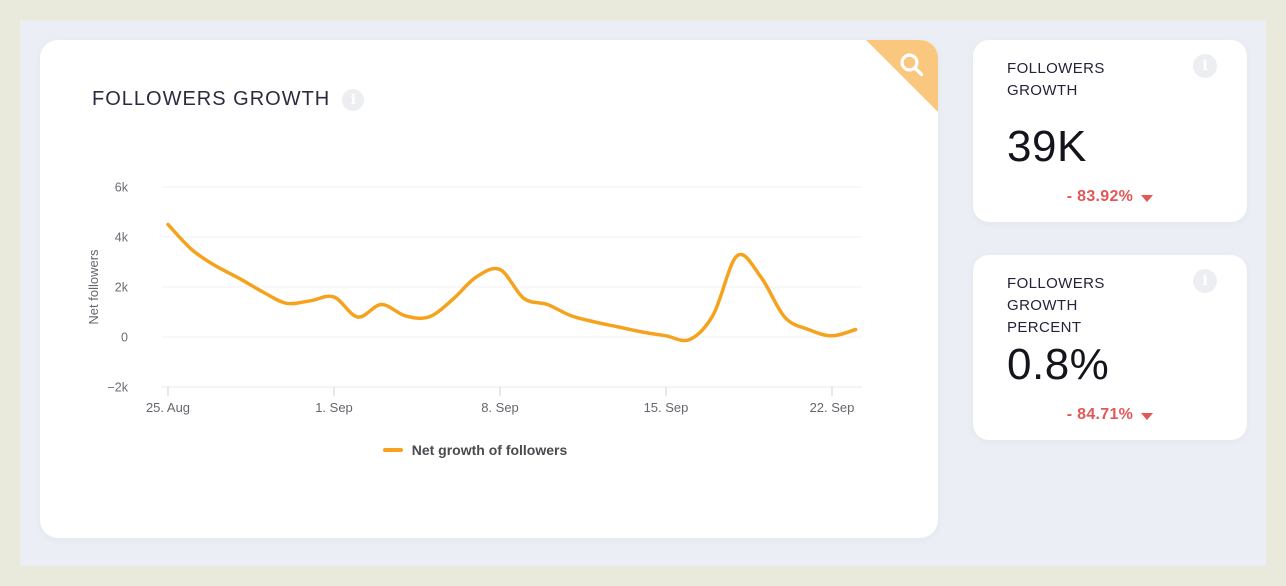 This screenshot has width=1286, height=586. I want to click on followers-growth-percent-stat-card: FOLLOWERS GROWTH PERCENT 0.8% - 84.71%, so click(1110, 347).